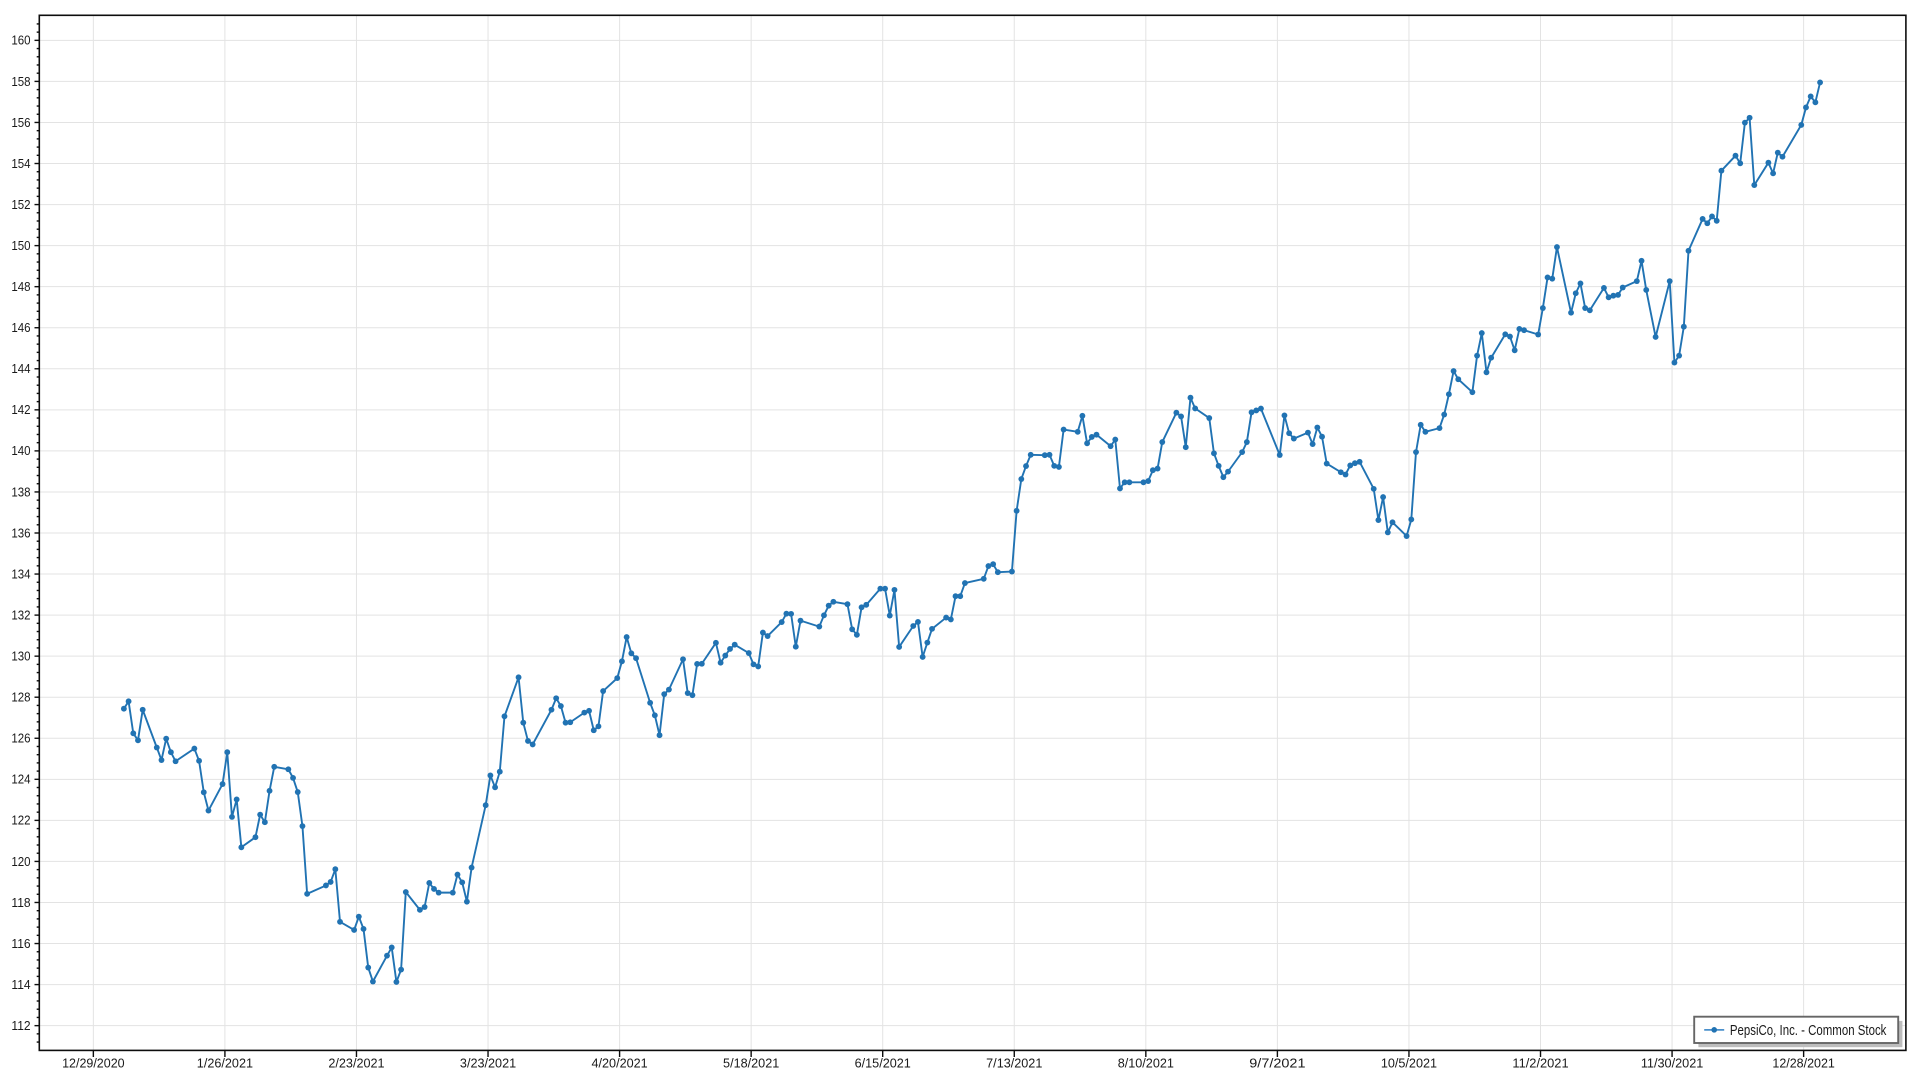 The image size is (1920, 1080). What do you see at coordinates (1803, 1063) in the screenshot?
I see `svg-text: 12/28/2021` at bounding box center [1803, 1063].